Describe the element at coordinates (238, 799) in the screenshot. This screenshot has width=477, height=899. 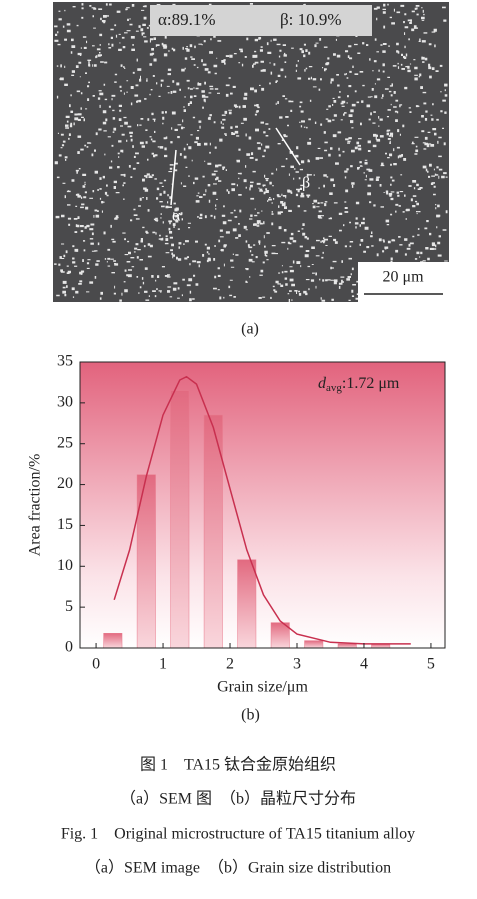
I see `caption-cn-sub: （a）SEM 图 （b）晶粒尺寸分布` at that location.